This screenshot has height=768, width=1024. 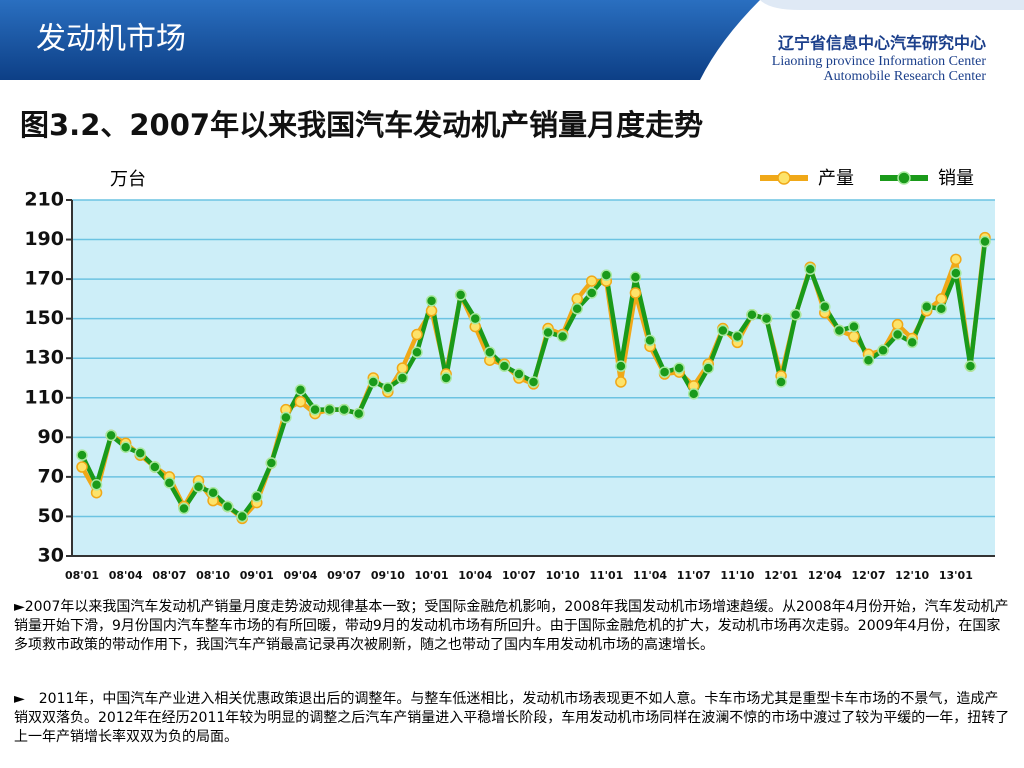 I want to click on header-accent, so click(x=892, y=5).